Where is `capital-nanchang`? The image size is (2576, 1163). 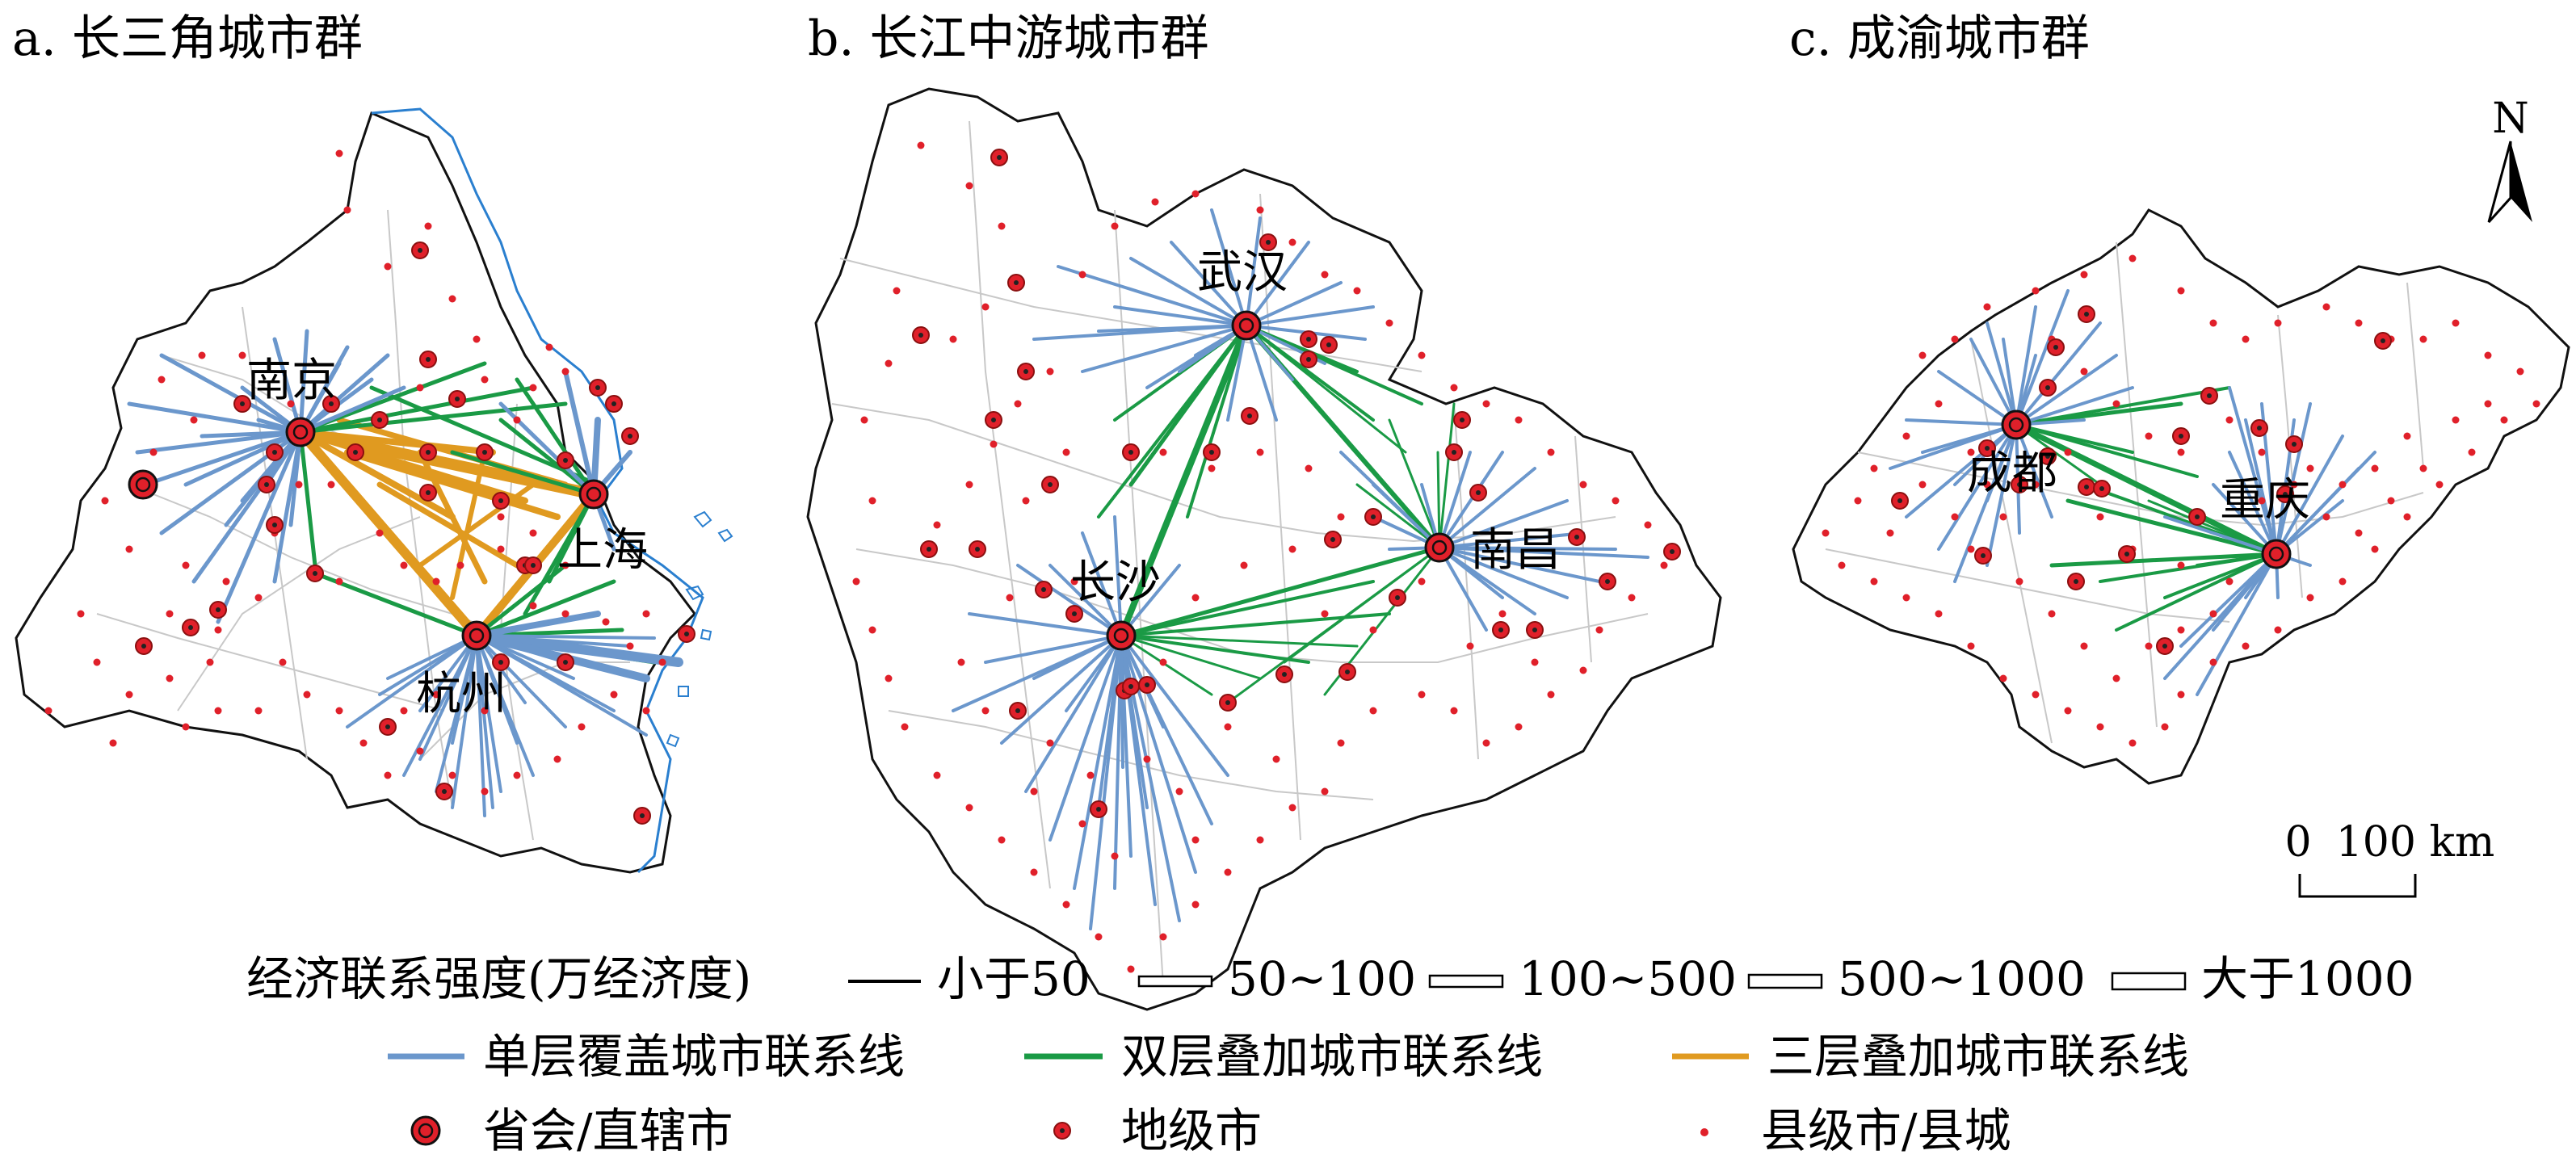 capital-nanchang is located at coordinates (1439, 547).